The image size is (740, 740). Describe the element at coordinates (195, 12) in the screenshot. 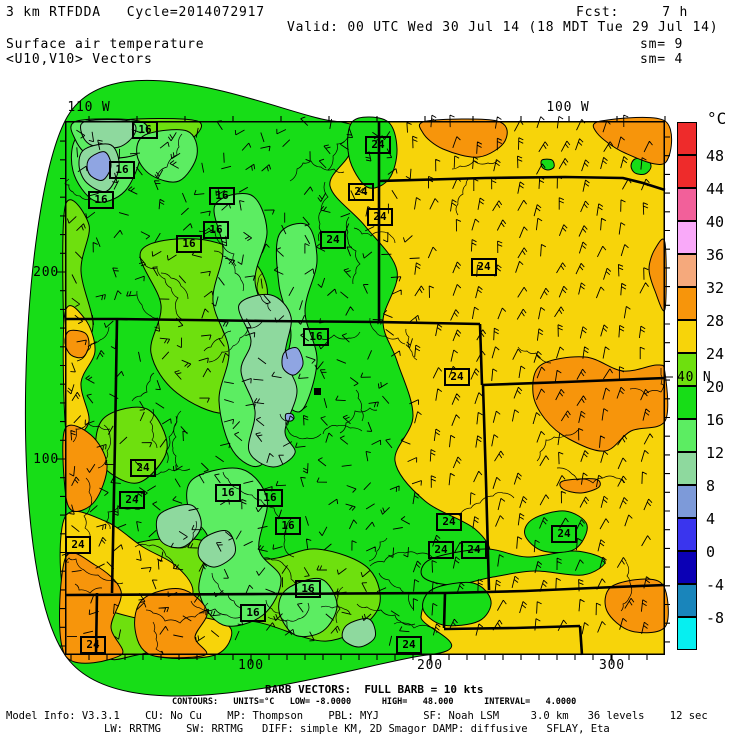

I see `cycle-label: Cycle=2014072917` at that location.